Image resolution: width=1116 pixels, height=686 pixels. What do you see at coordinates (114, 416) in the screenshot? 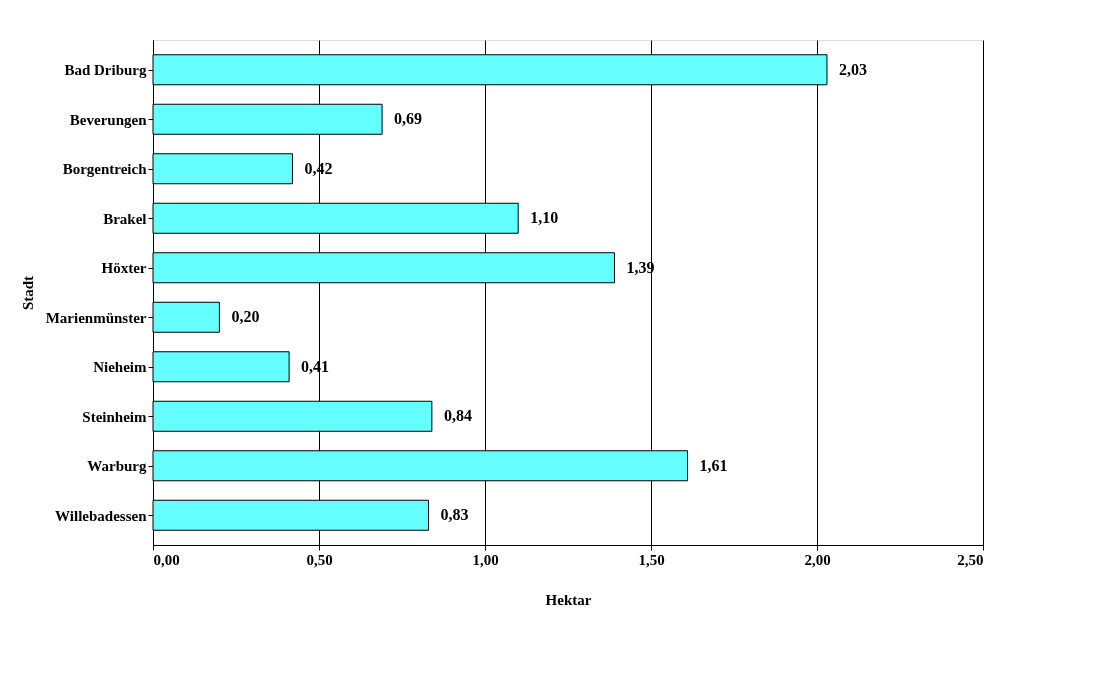
I see `y-tick-label: Steinheim` at bounding box center [114, 416].